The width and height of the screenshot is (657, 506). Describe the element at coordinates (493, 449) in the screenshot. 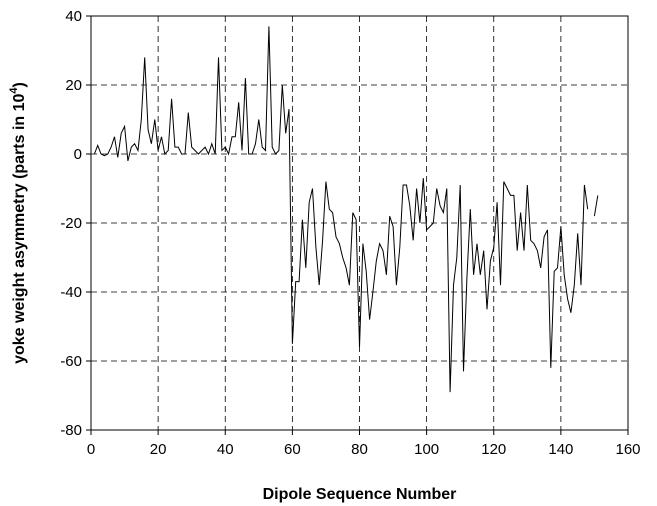

I see `x-tick-label: 120` at that location.